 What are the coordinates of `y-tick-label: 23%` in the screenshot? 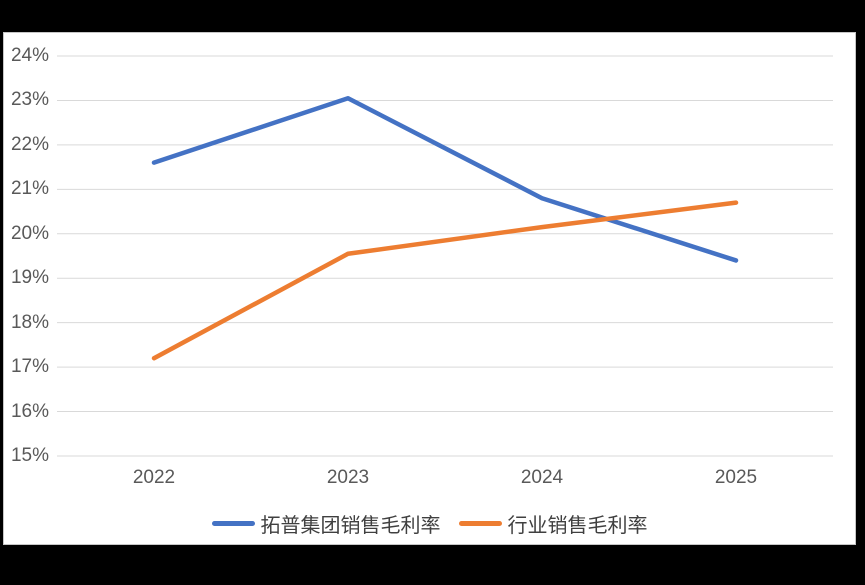 It's located at (29, 100).